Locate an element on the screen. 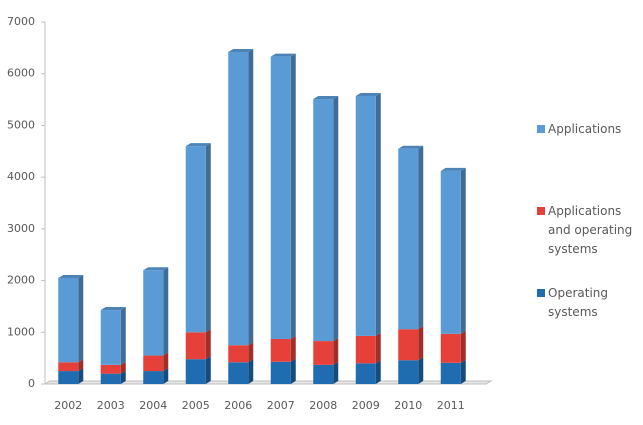 This screenshot has height=425, width=643. y-tick-label: 0 is located at coordinates (31, 383).